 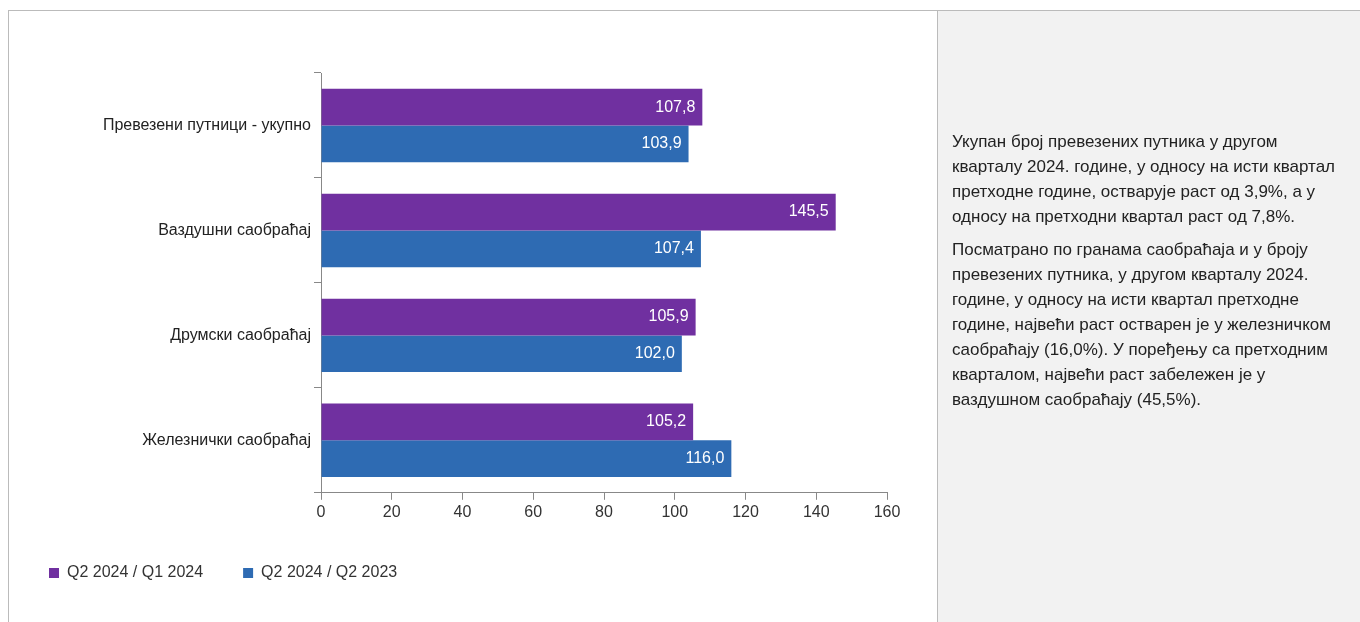 I want to click on y-tick-label: Друмски саобраћај, so click(x=240, y=334).